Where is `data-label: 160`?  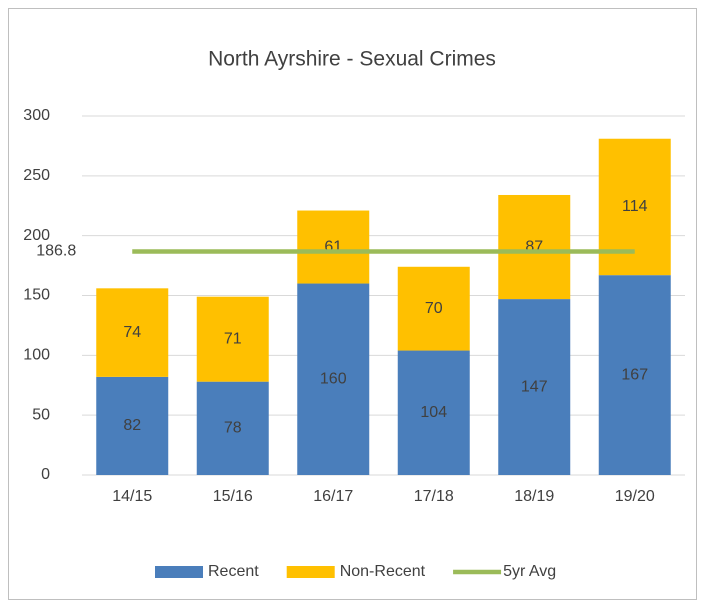
data-label: 160 is located at coordinates (333, 378).